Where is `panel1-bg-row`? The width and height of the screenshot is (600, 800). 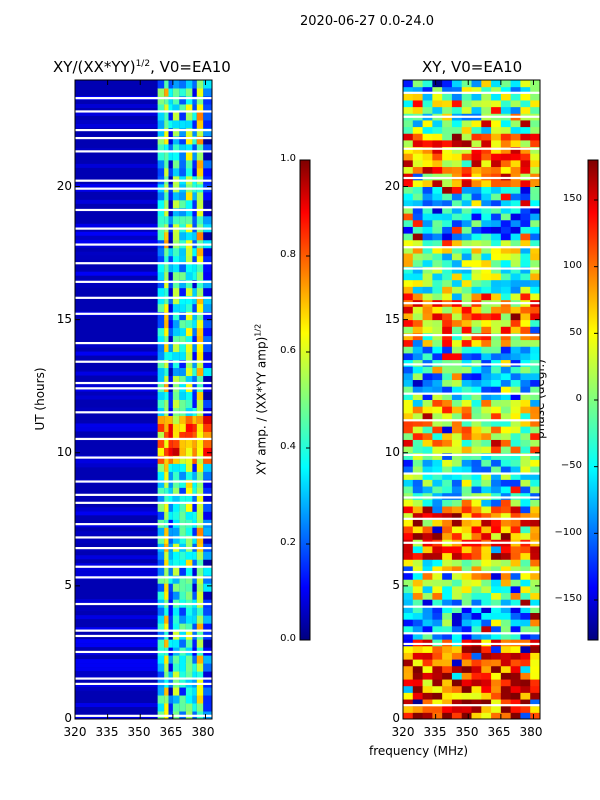
panel1-bg-row is located at coordinates (116, 645).